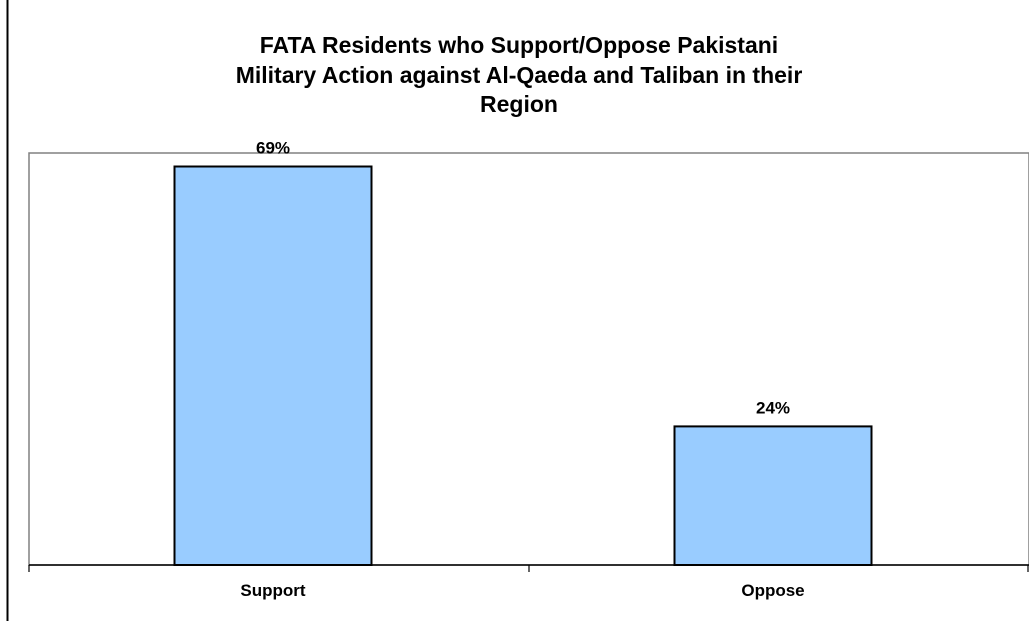 The image size is (1029, 621). Describe the element at coordinates (272, 590) in the screenshot. I see `category-label-support: Support` at that location.